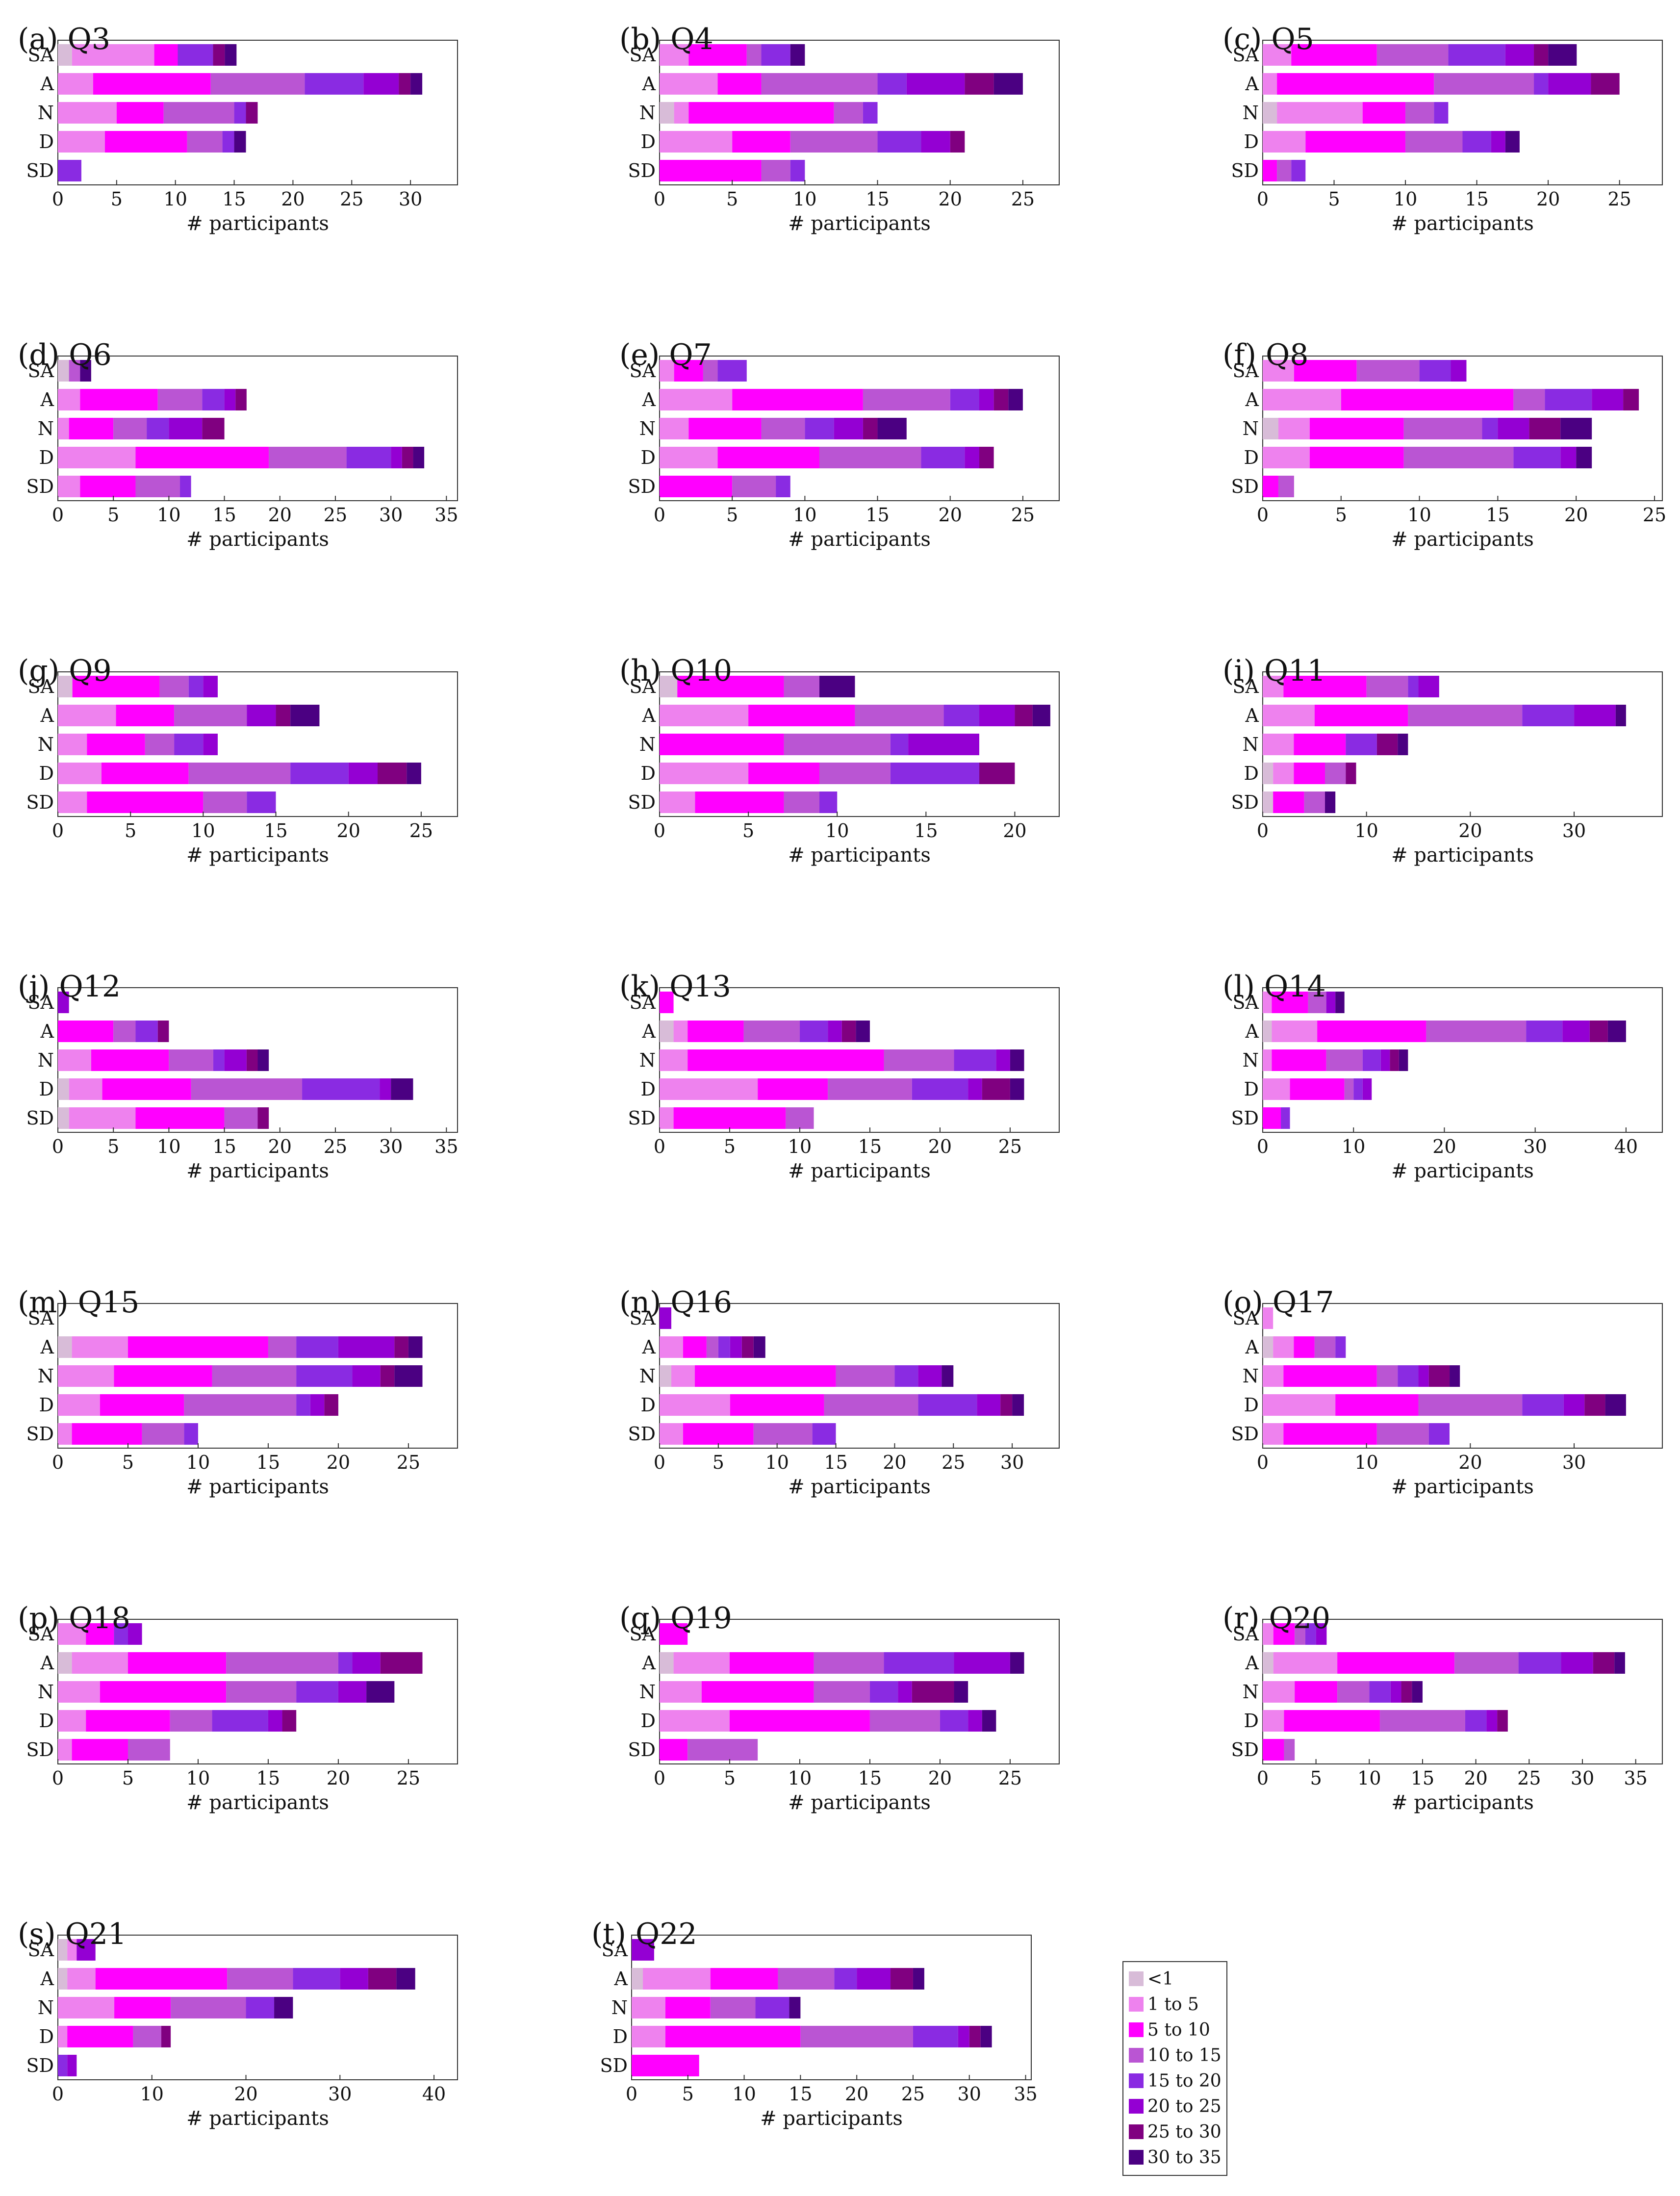 Image resolution: width=1680 pixels, height=2196 pixels. Describe the element at coordinates (659, 1462) in the screenshot. I see `x-tick-label: 0` at that location.